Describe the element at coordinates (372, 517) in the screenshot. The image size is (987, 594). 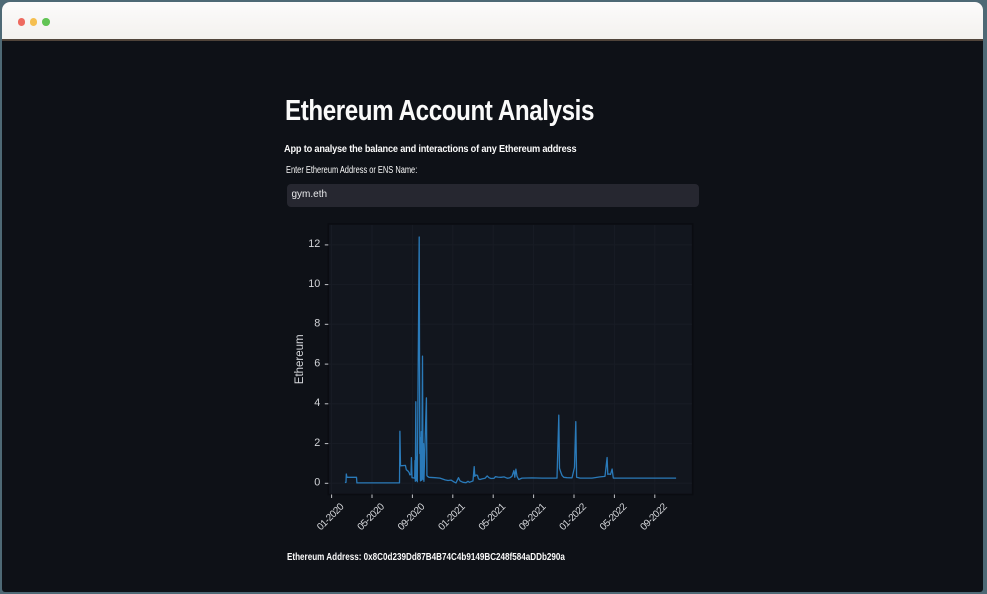
I see `svg-text: 05-2020` at that location.